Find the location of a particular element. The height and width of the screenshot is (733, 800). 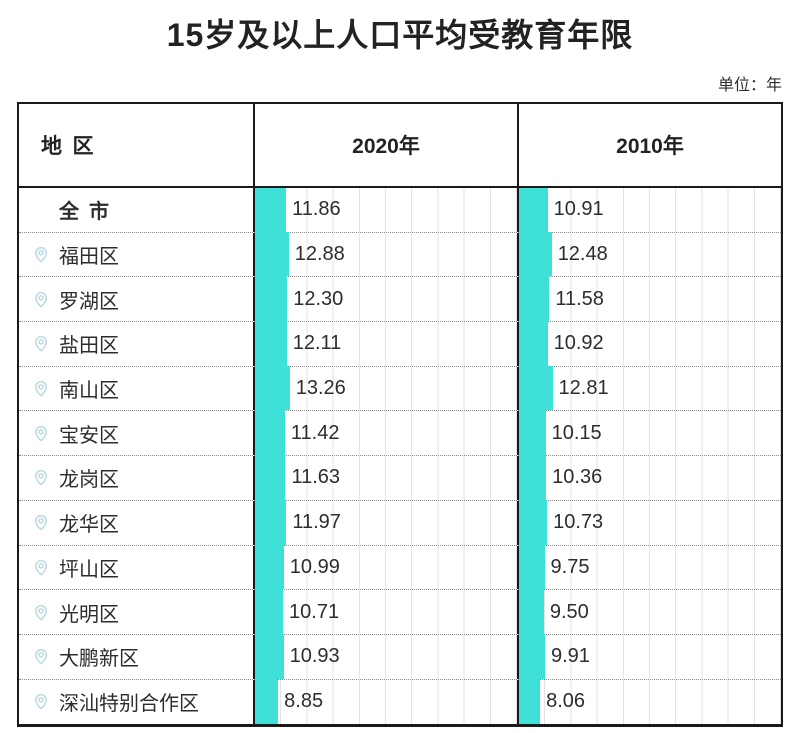

region-cell: 全 市 is located at coordinates (136, 210).